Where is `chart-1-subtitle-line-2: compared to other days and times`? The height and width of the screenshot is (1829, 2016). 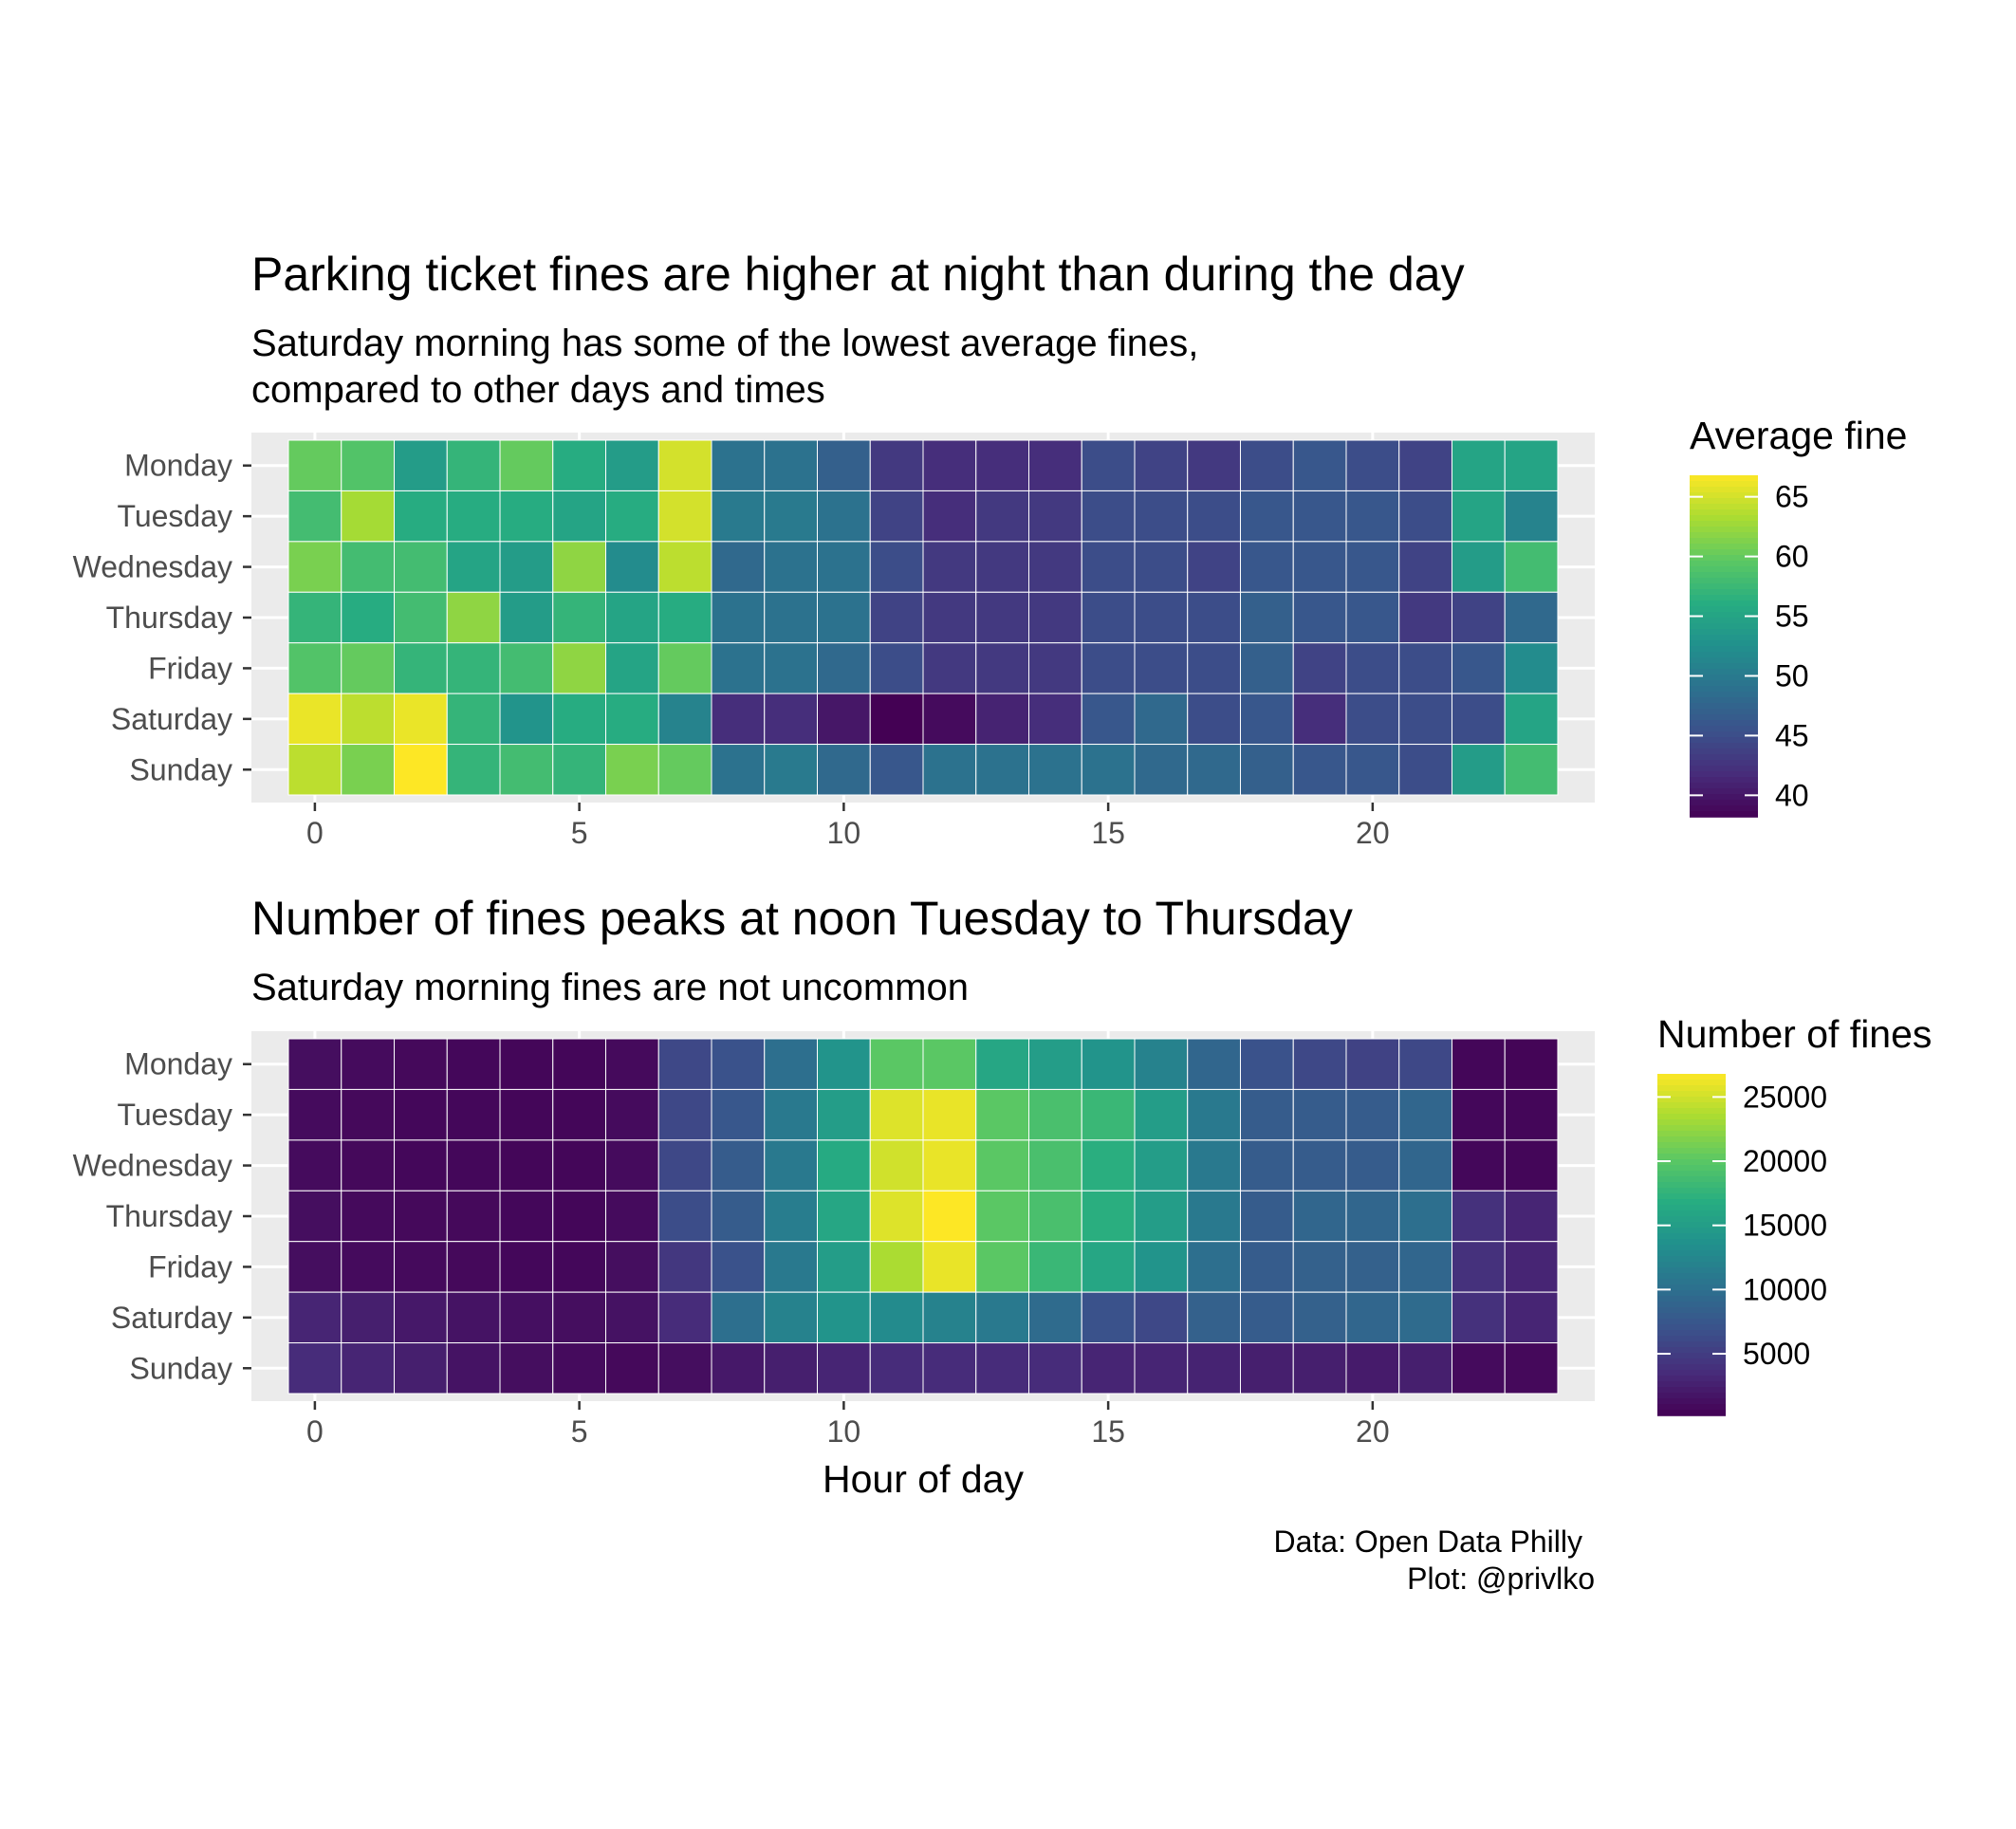
chart-1-subtitle-line-2: compared to other days and times is located at coordinates (538, 390).